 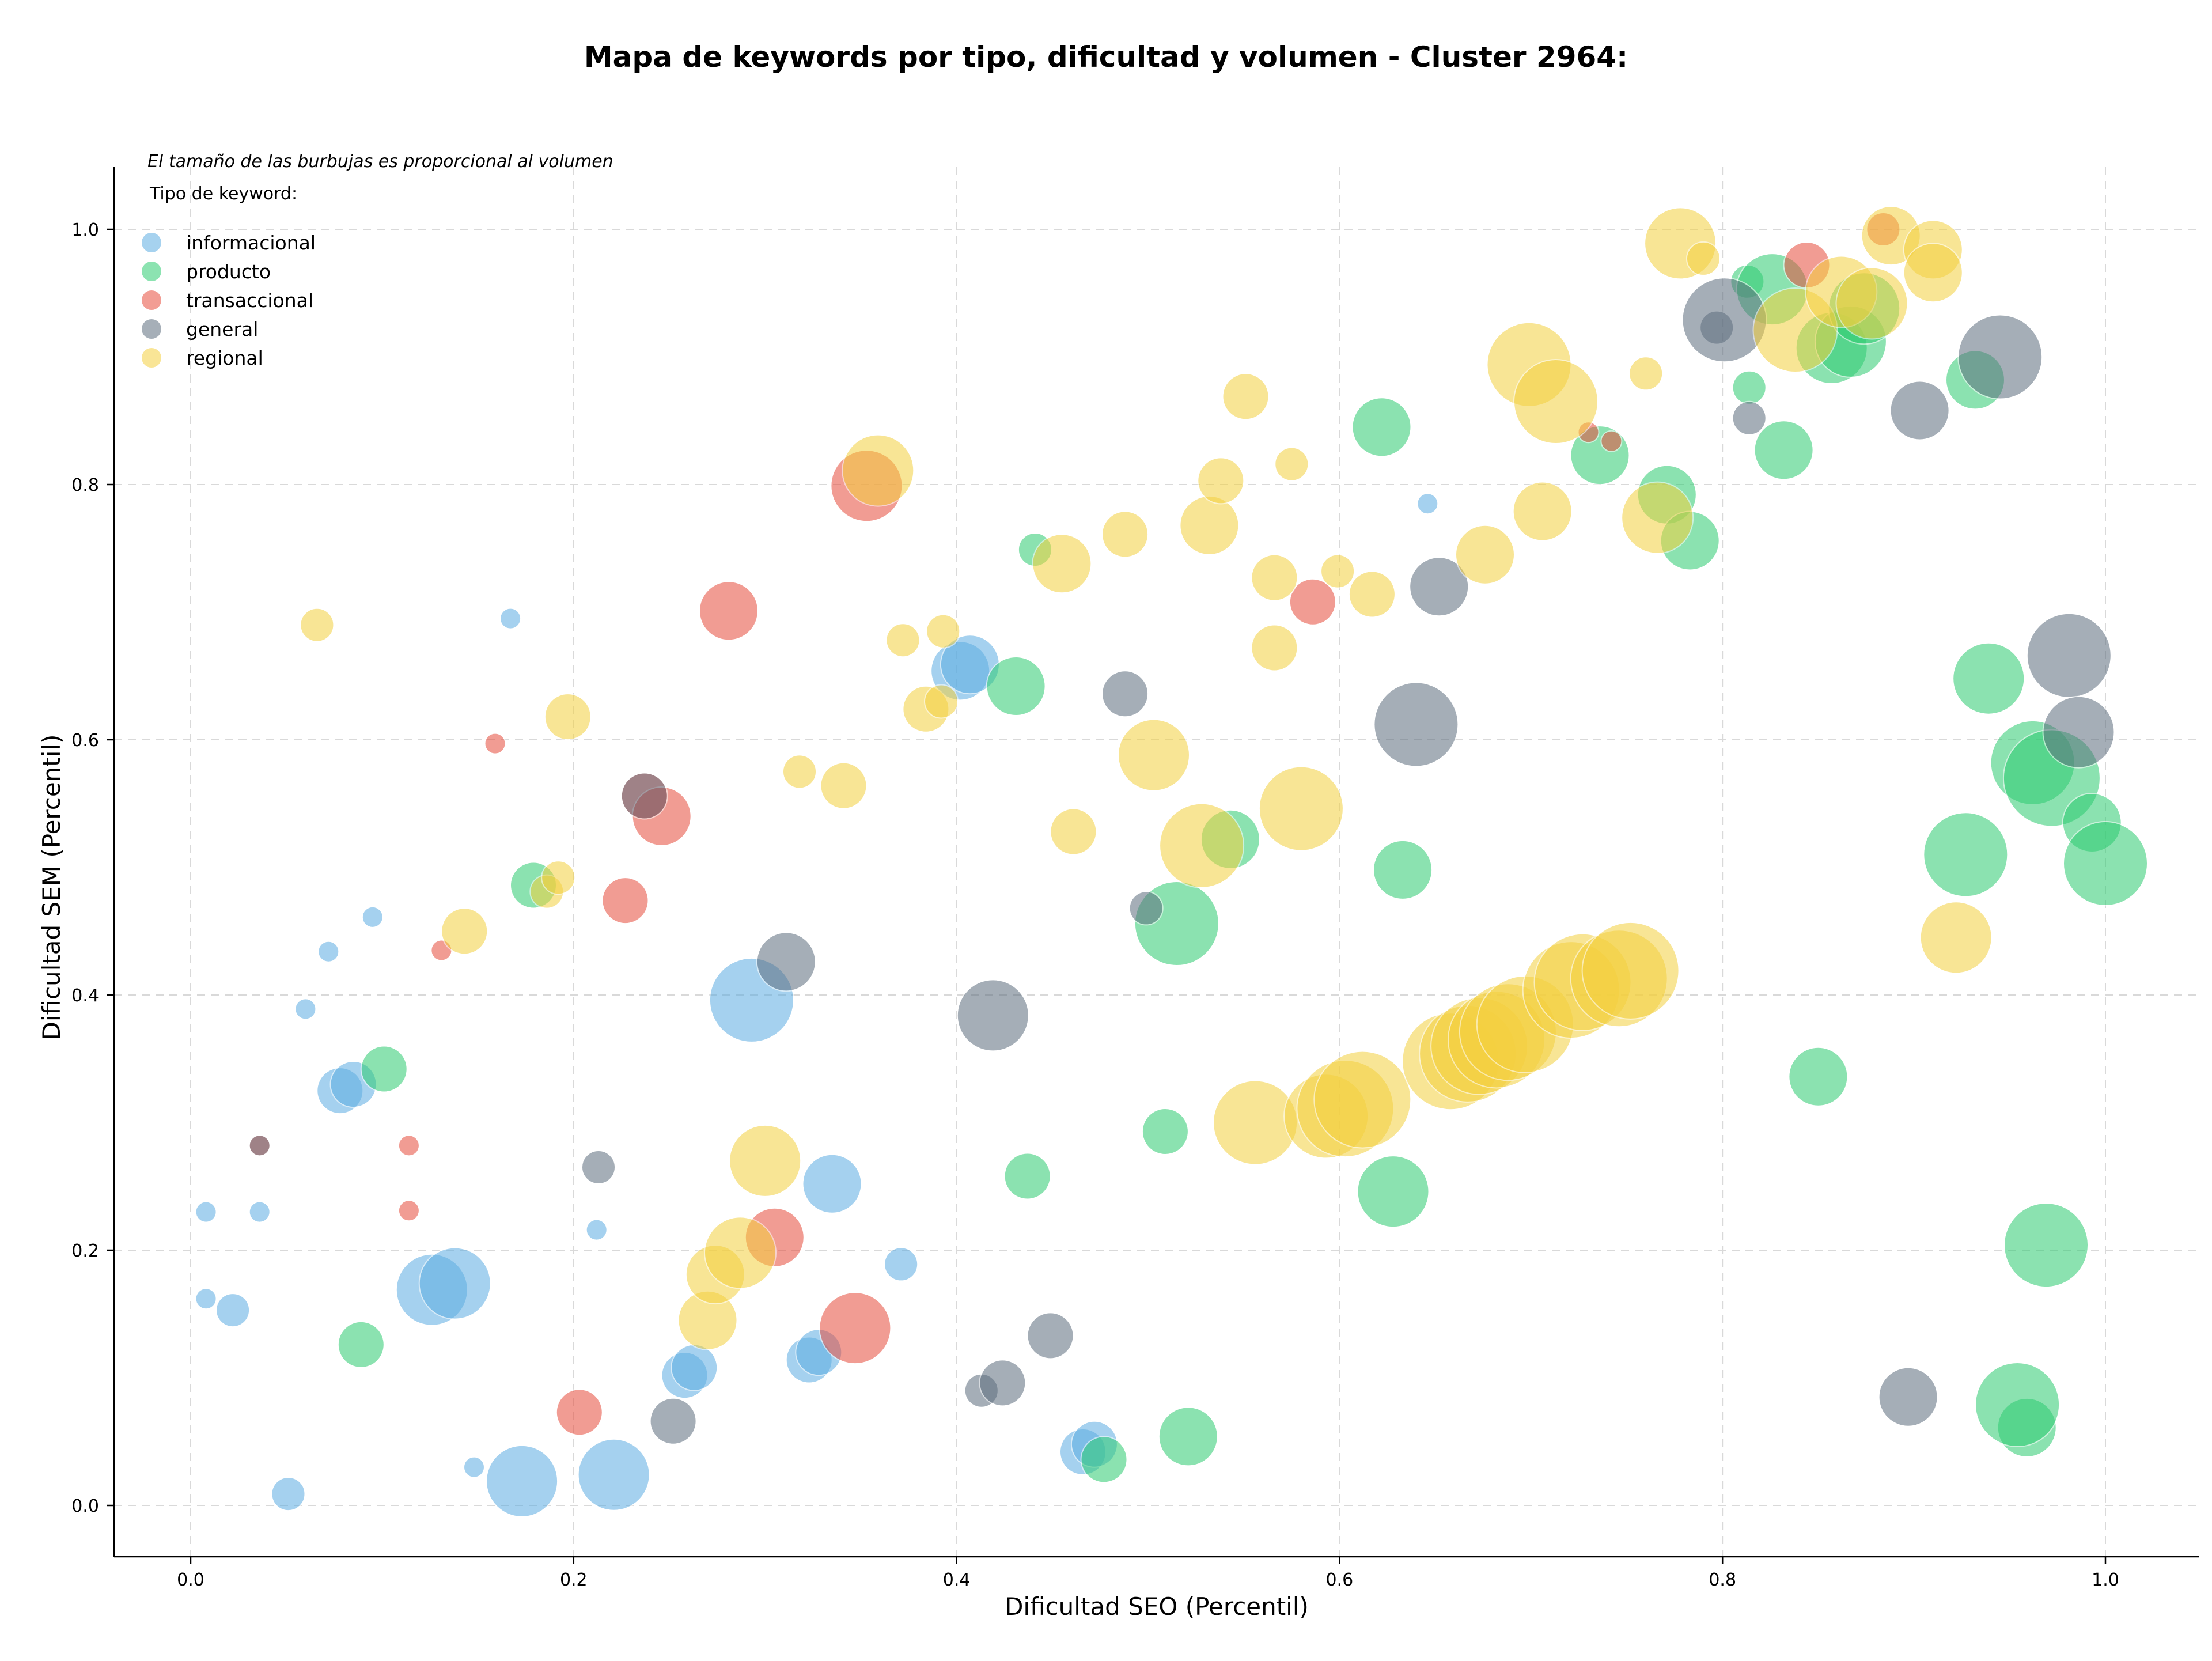 I want to click on legend-item-general: general, so click(x=200, y=329).